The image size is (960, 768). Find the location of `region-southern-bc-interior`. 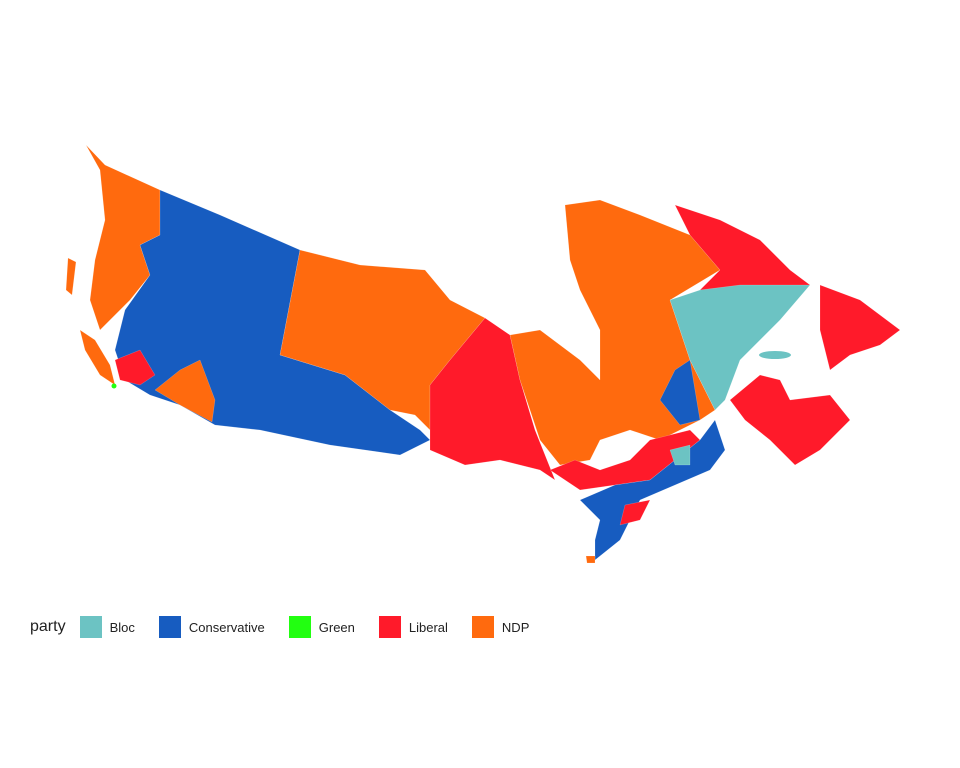

region-southern-bc-interior is located at coordinates (185, 391).